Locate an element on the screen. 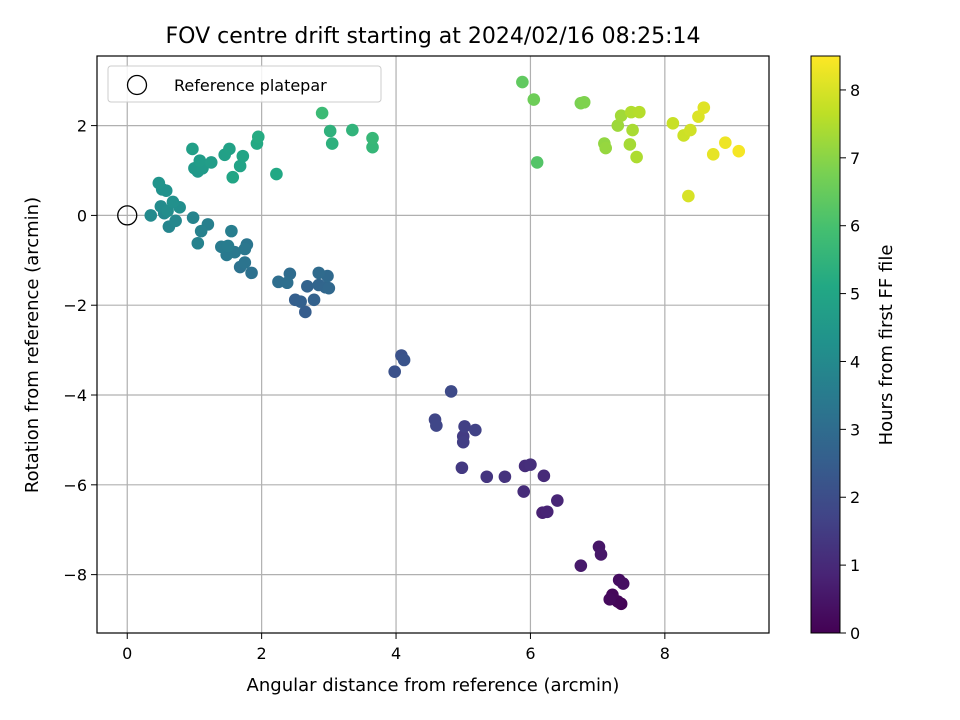 This screenshot has width=960, height=720. colorbar-tick-label: 0 is located at coordinates (855, 633).